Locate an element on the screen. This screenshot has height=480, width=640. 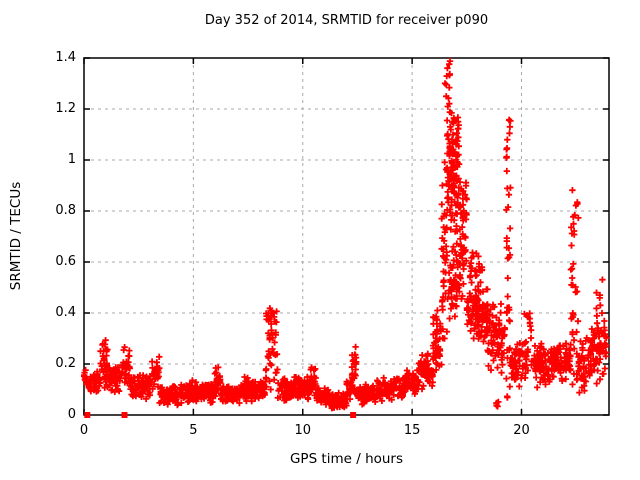
x-tick-label: 20 is located at coordinates (521, 430).